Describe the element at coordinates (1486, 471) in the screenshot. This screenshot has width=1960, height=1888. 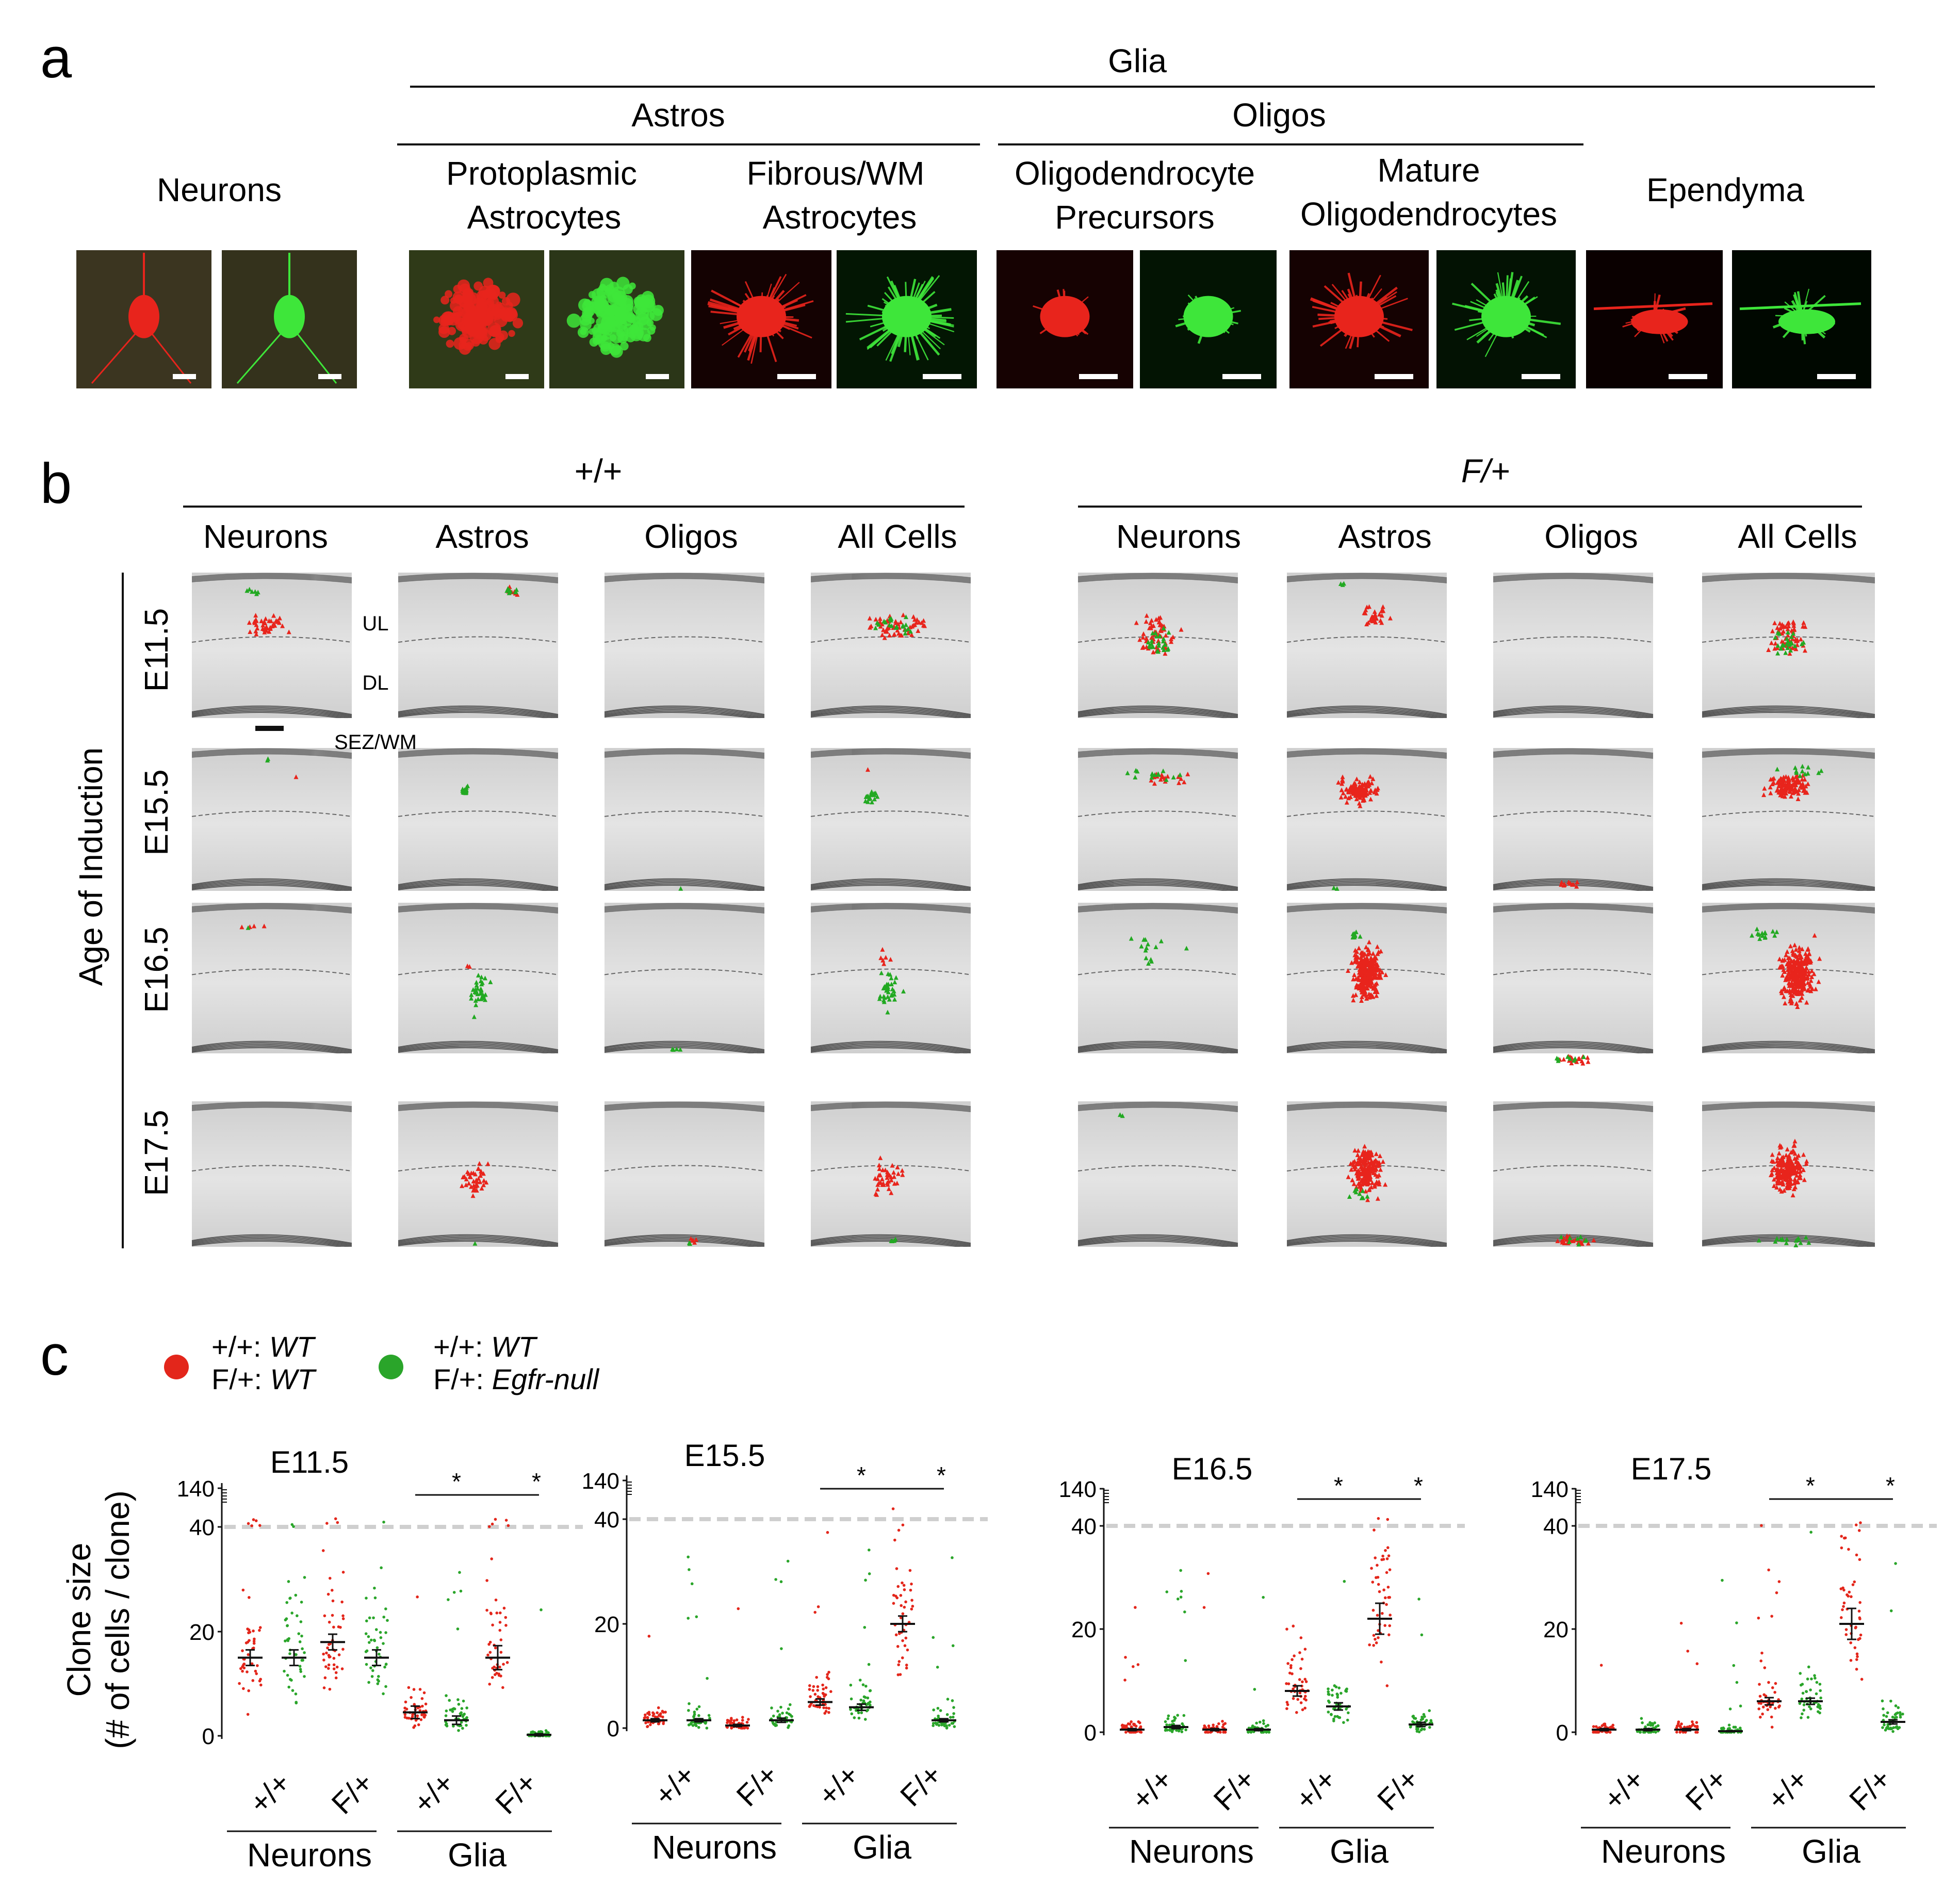
I see `fplus-header: F/+` at that location.